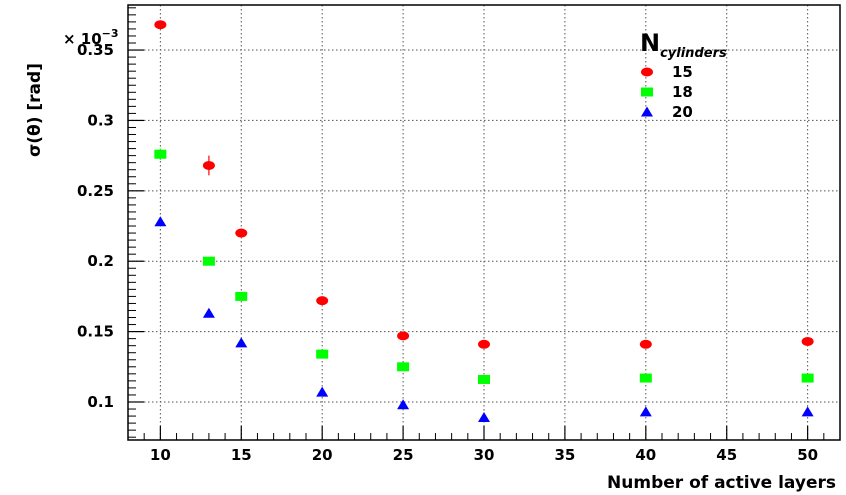  I want to click on y-axis-label: σ(θ) [rad], so click(35, 110).